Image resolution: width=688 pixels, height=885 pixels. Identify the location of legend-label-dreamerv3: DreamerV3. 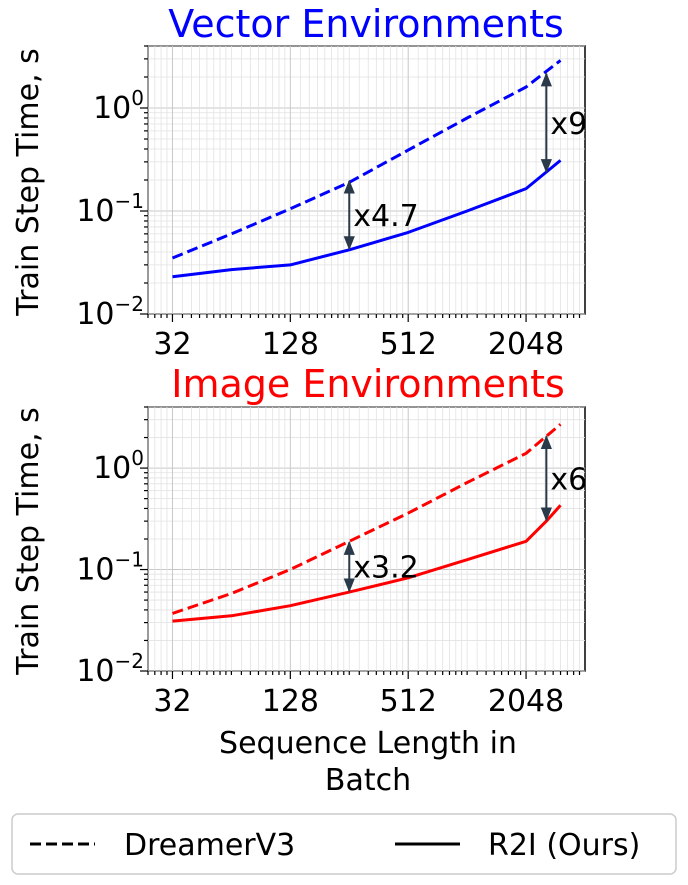
(209, 845).